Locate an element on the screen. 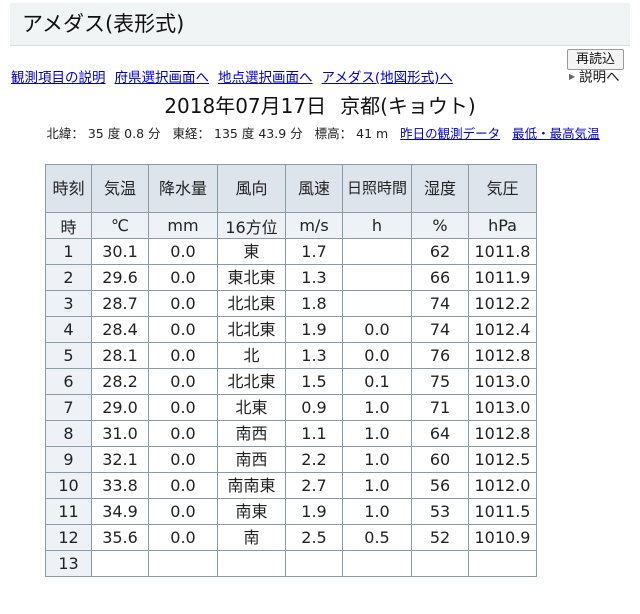 The height and width of the screenshot is (614, 640). nav-link-prefecture-select: 府県選択画面へ is located at coordinates (162, 78).